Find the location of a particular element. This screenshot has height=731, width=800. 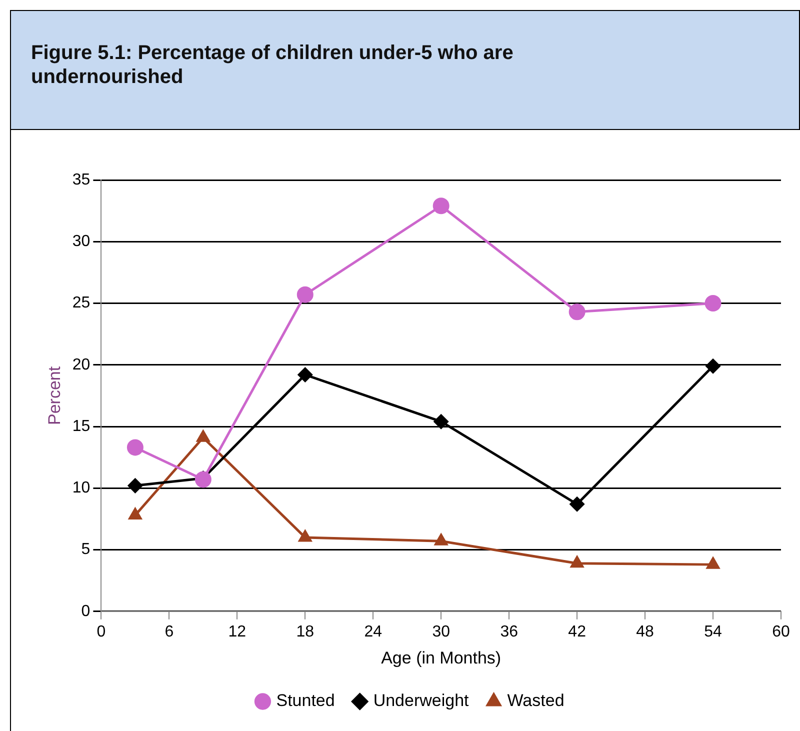

y-tick-label: 15 is located at coordinates (81, 426).